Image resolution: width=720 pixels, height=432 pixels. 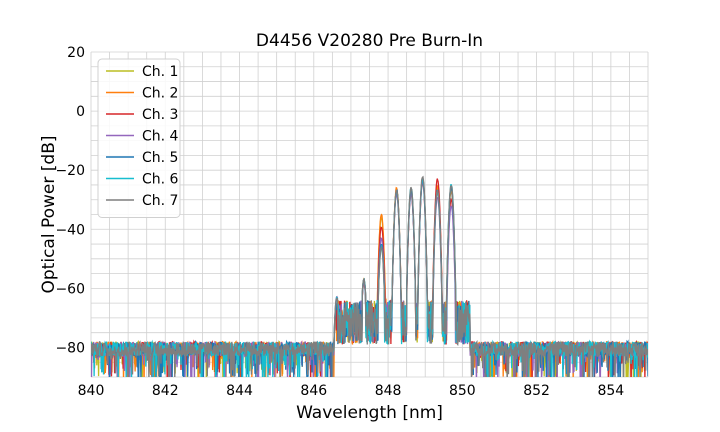 I want to click on x-tick-label: 840, so click(x=91, y=391).